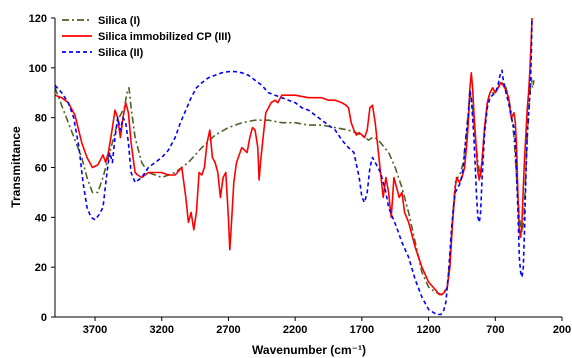 The height and width of the screenshot is (358, 572). I want to click on y-tick-label: 60, so click(41, 169).